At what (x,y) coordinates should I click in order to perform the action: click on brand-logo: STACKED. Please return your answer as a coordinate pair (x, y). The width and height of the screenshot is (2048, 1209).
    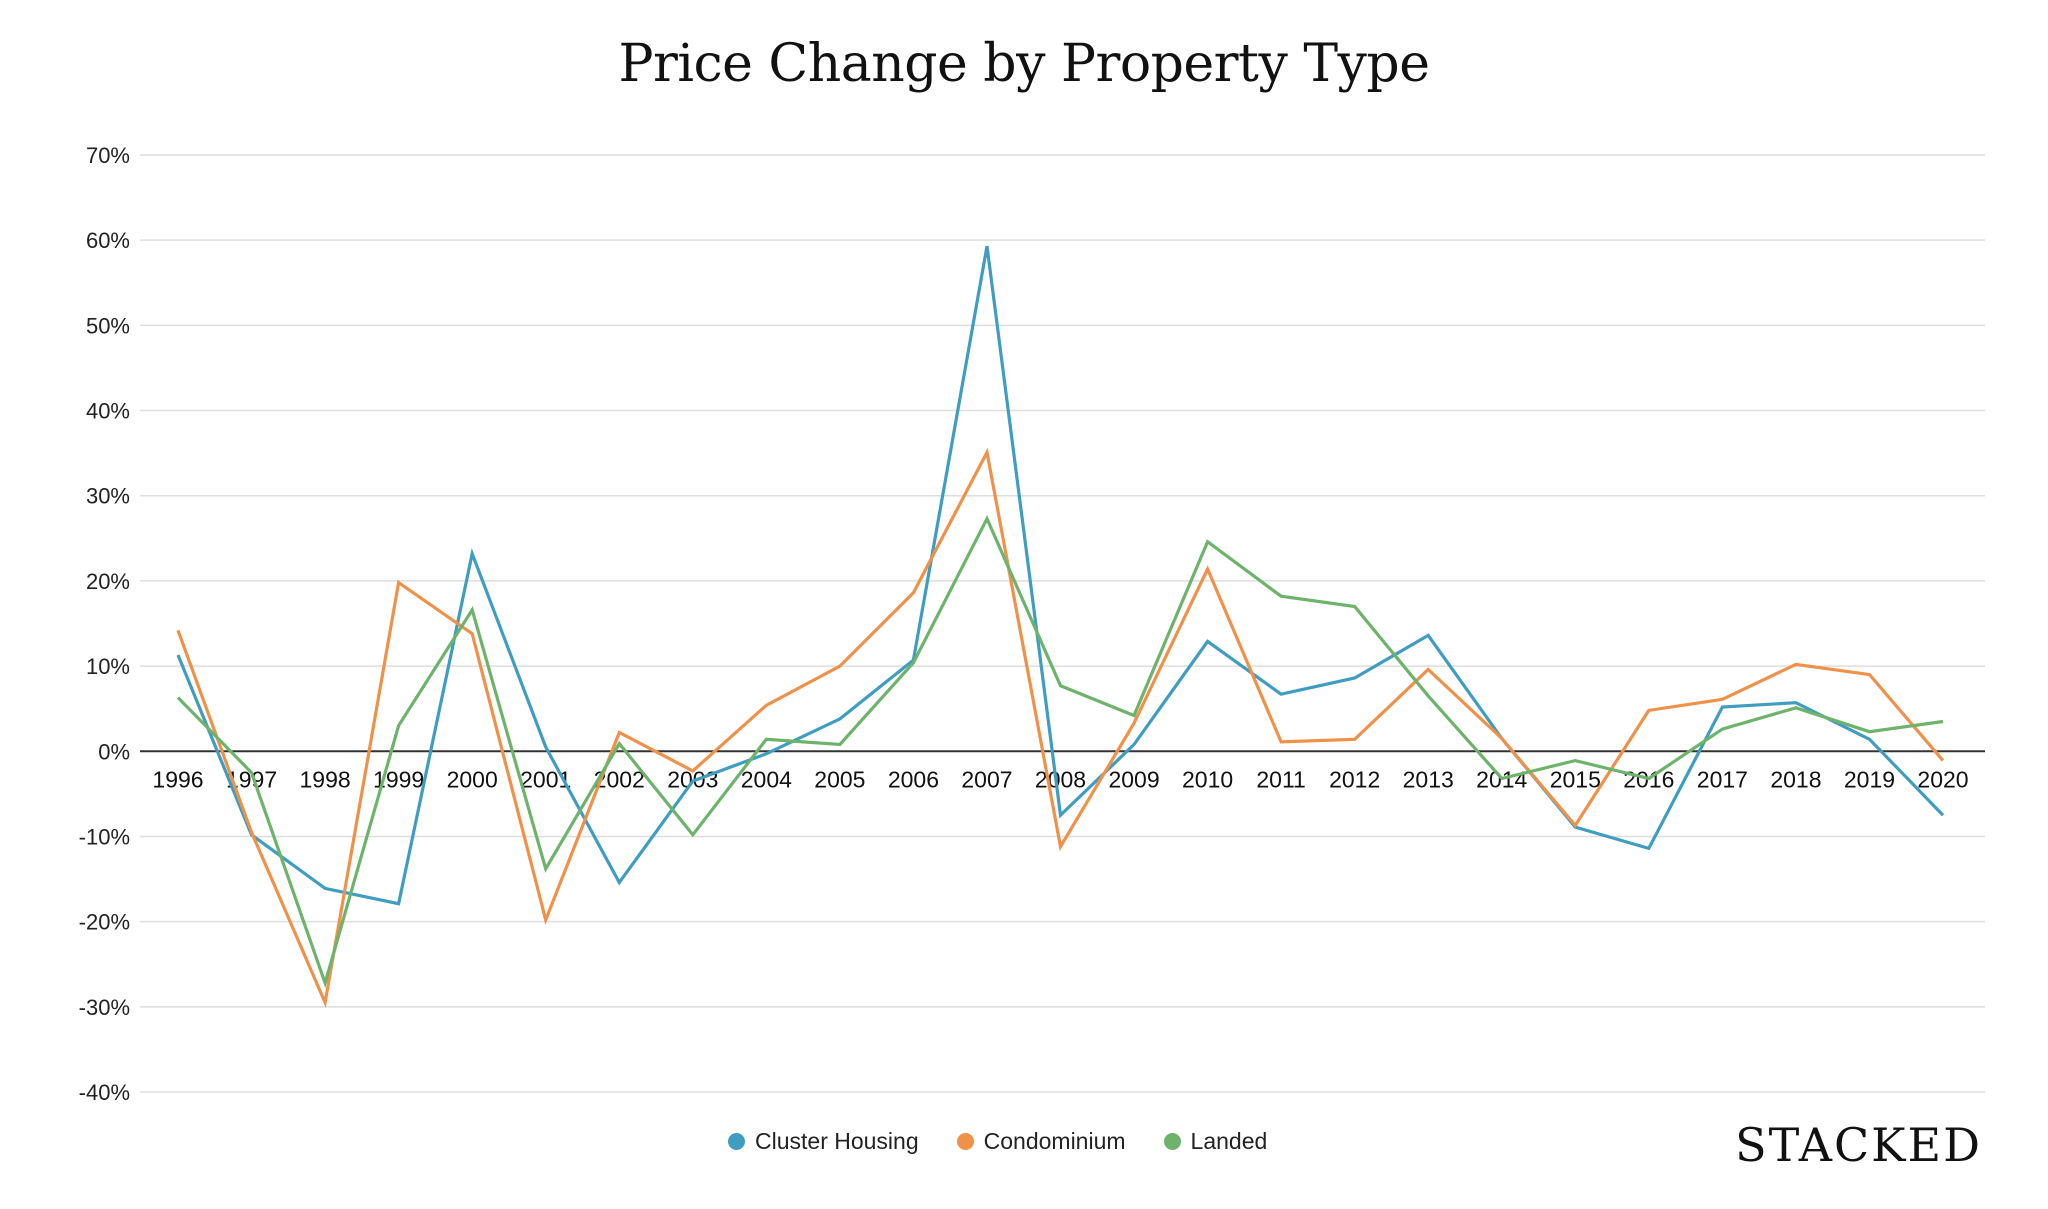
    Looking at the image, I should click on (1858, 1145).